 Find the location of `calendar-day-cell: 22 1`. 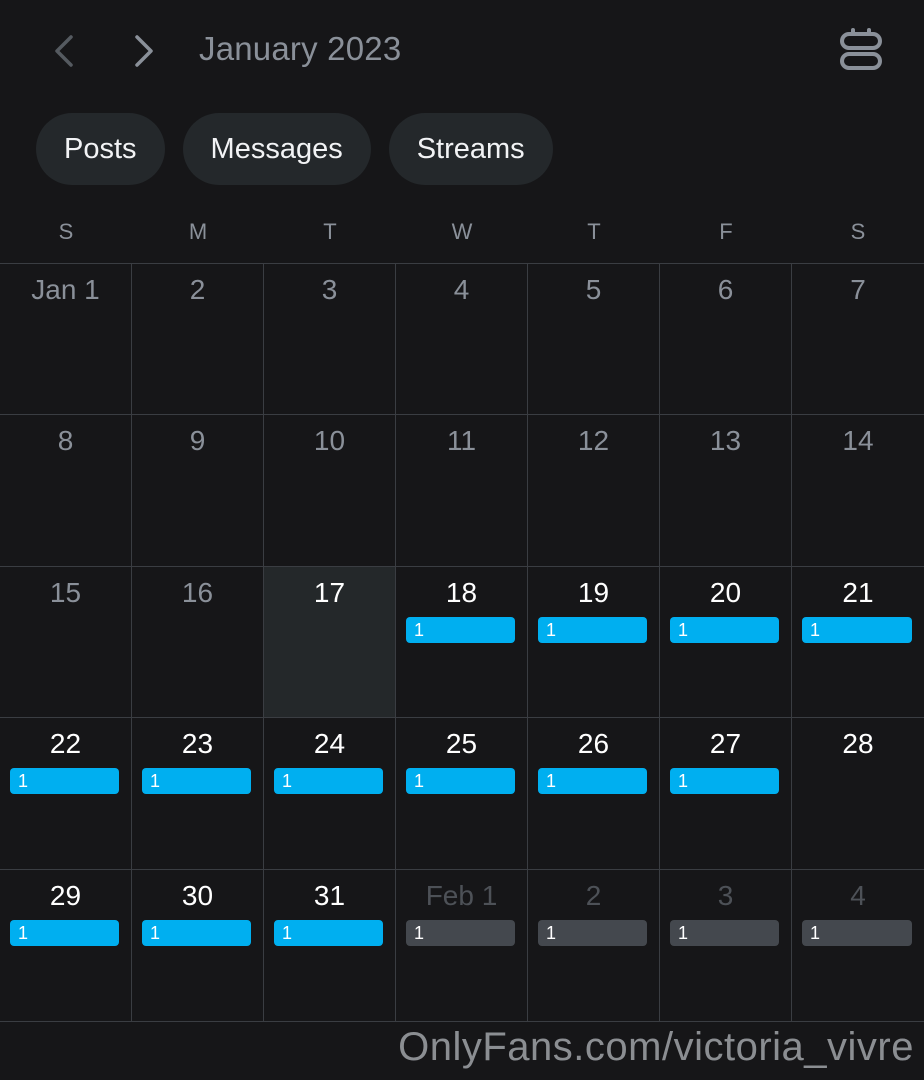

calendar-day-cell: 22 1 is located at coordinates (66, 794).